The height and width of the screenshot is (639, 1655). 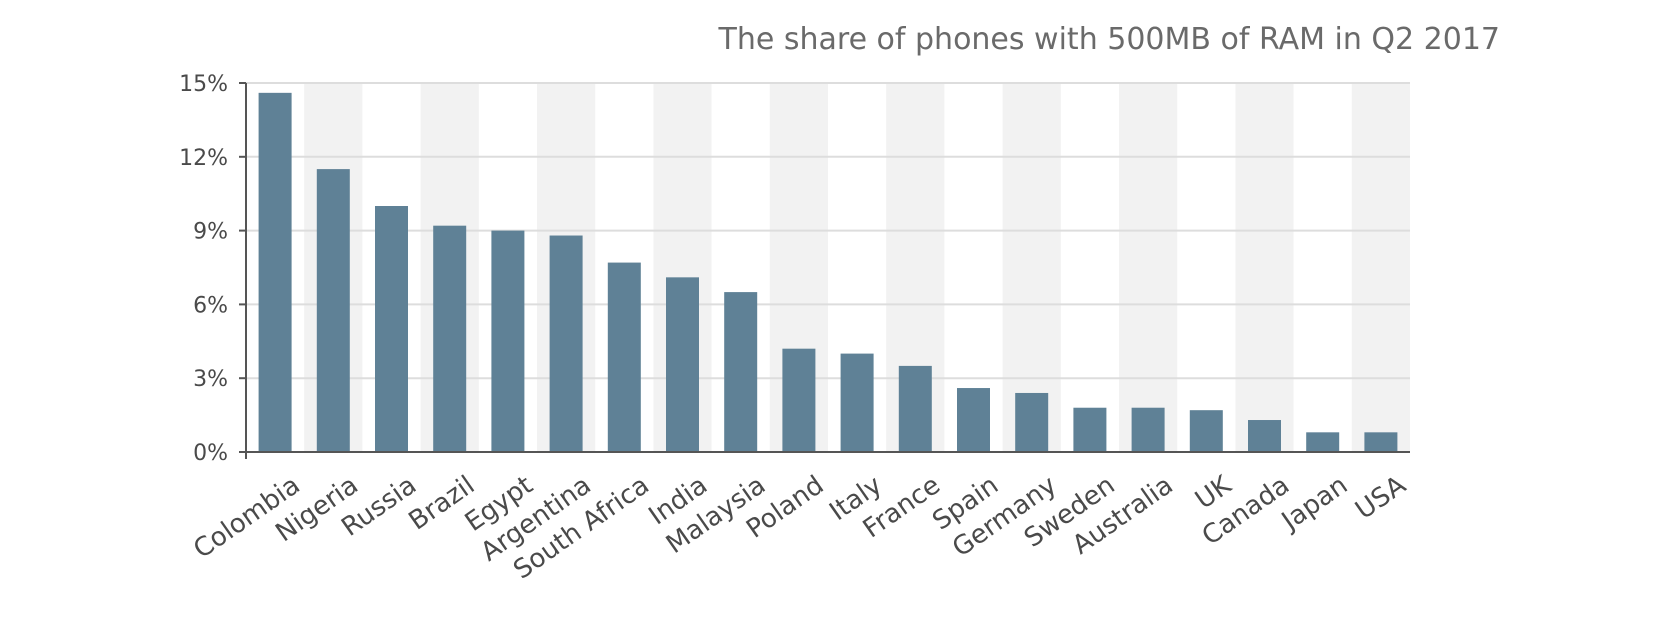 What do you see at coordinates (1090, 429) in the screenshot?
I see `bar-sweden` at bounding box center [1090, 429].